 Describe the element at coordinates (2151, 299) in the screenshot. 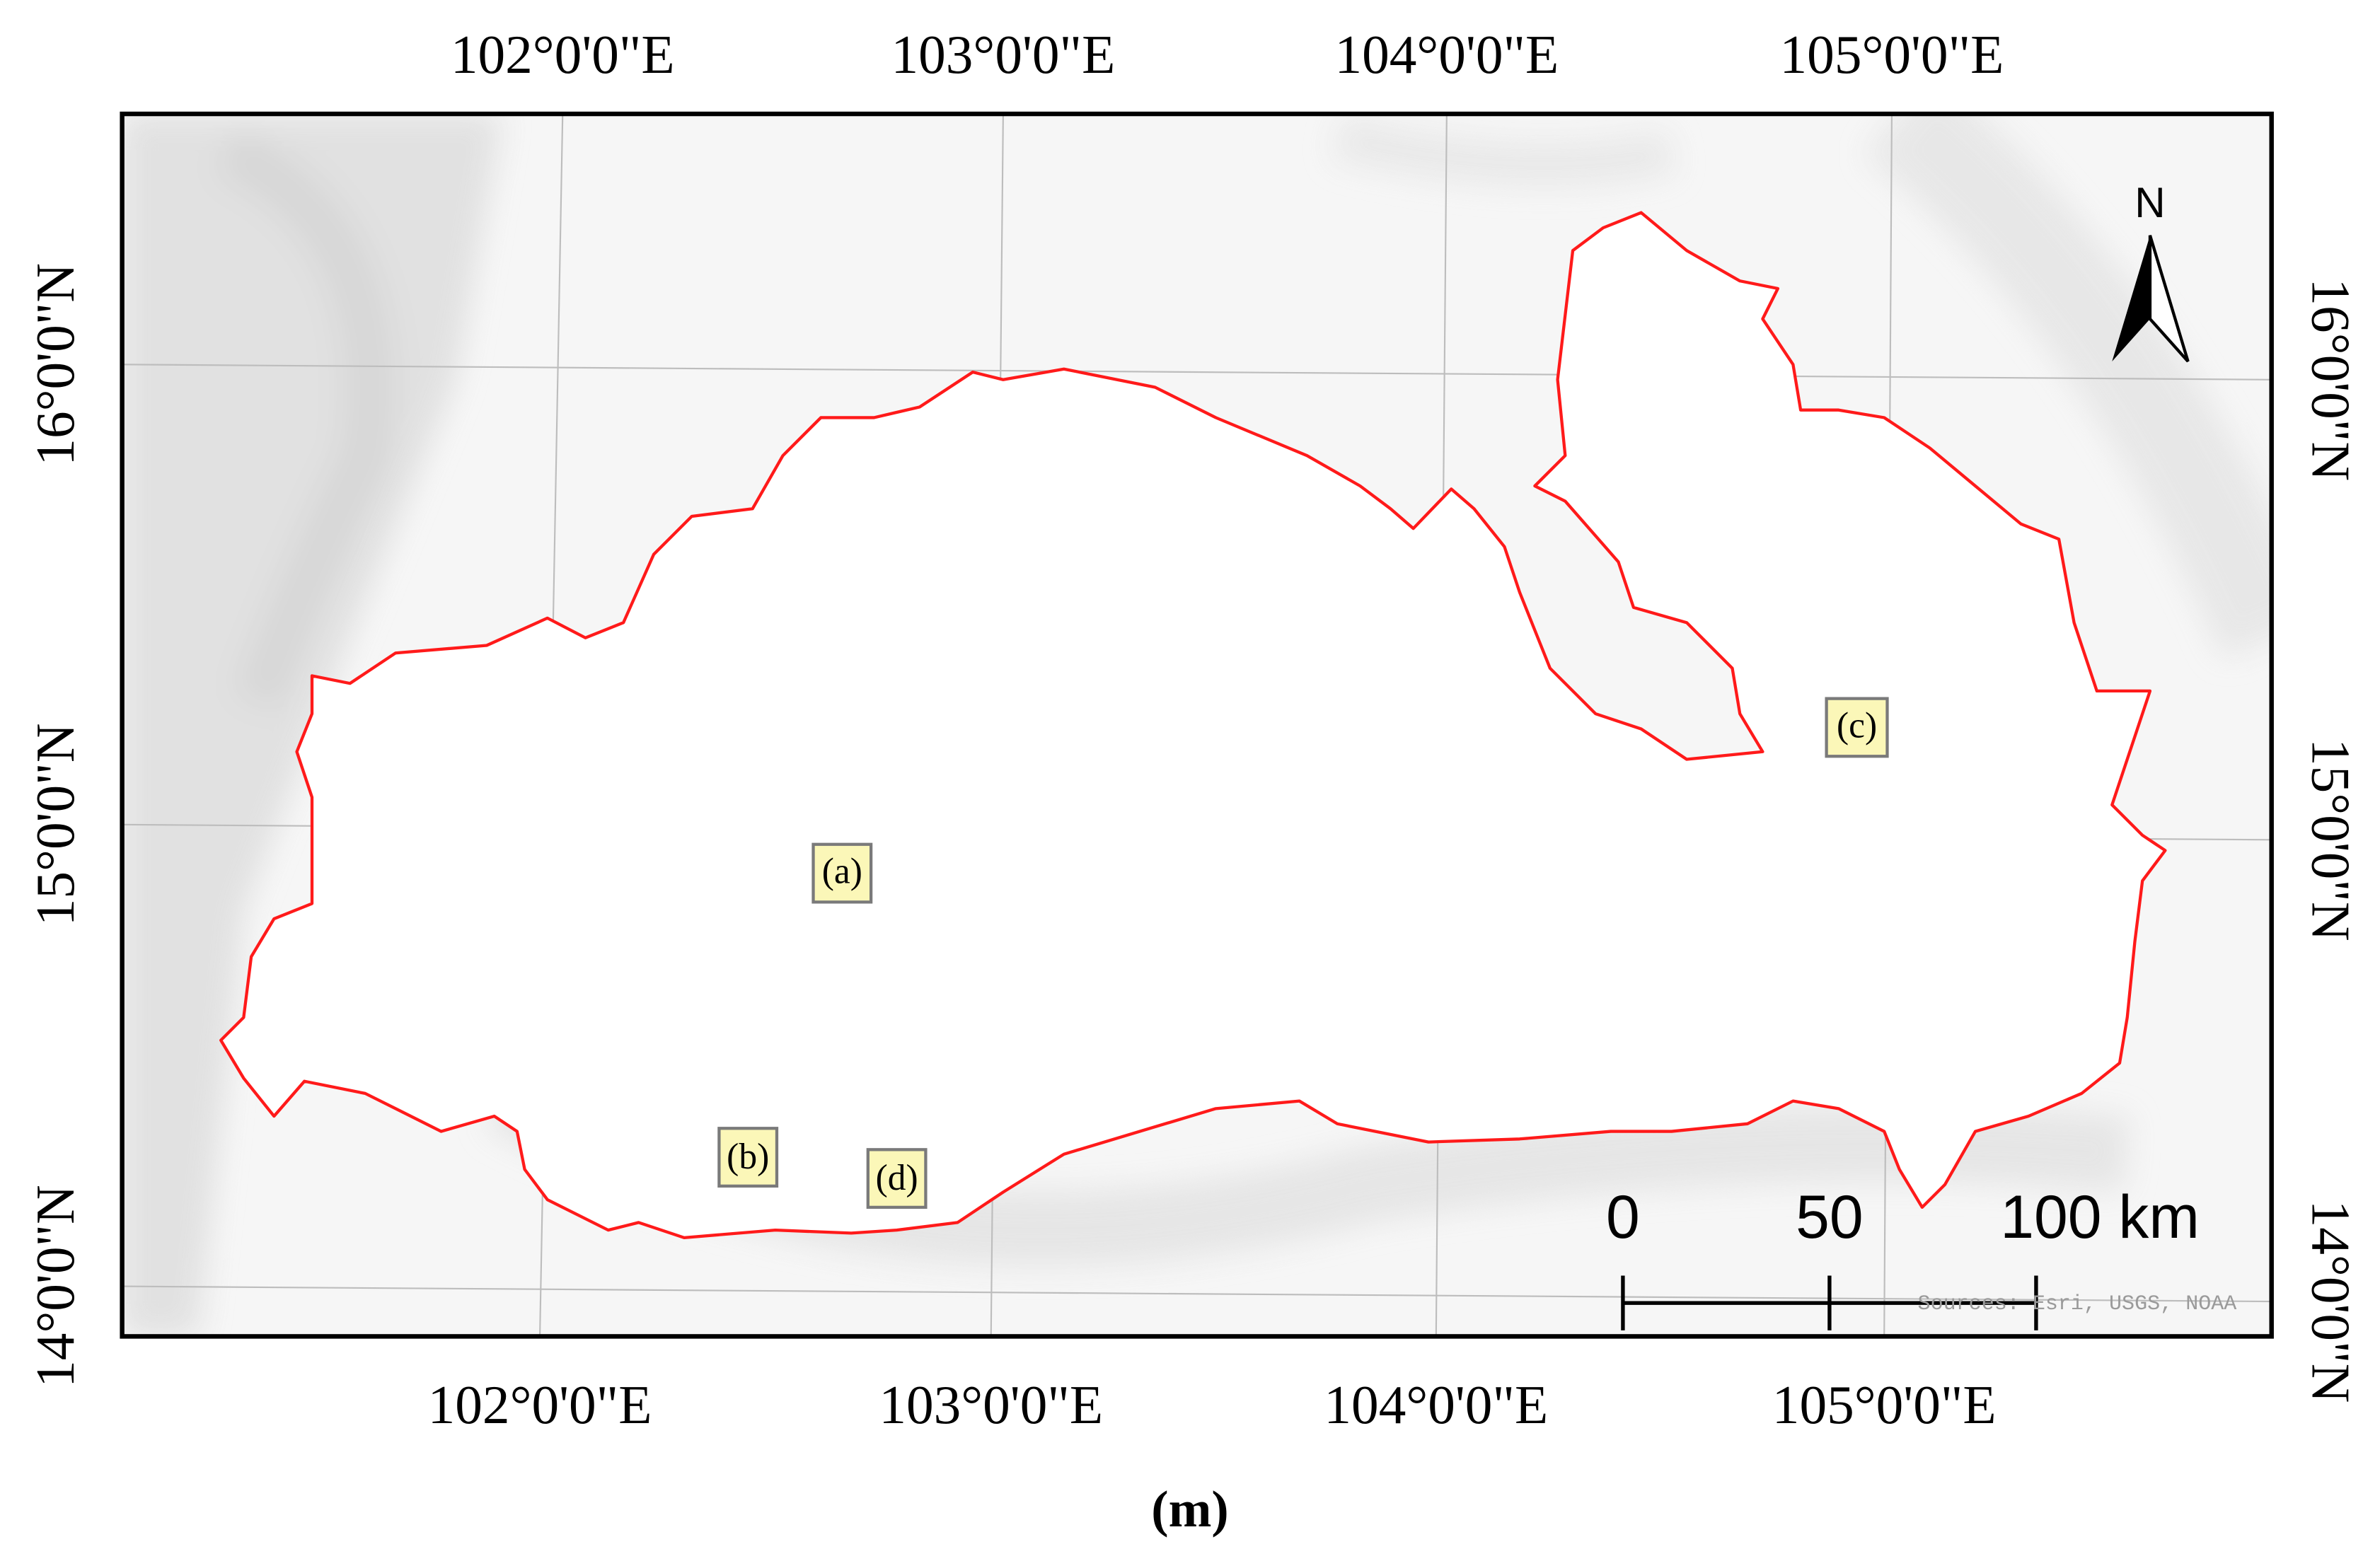

I see `north-arrow` at that location.